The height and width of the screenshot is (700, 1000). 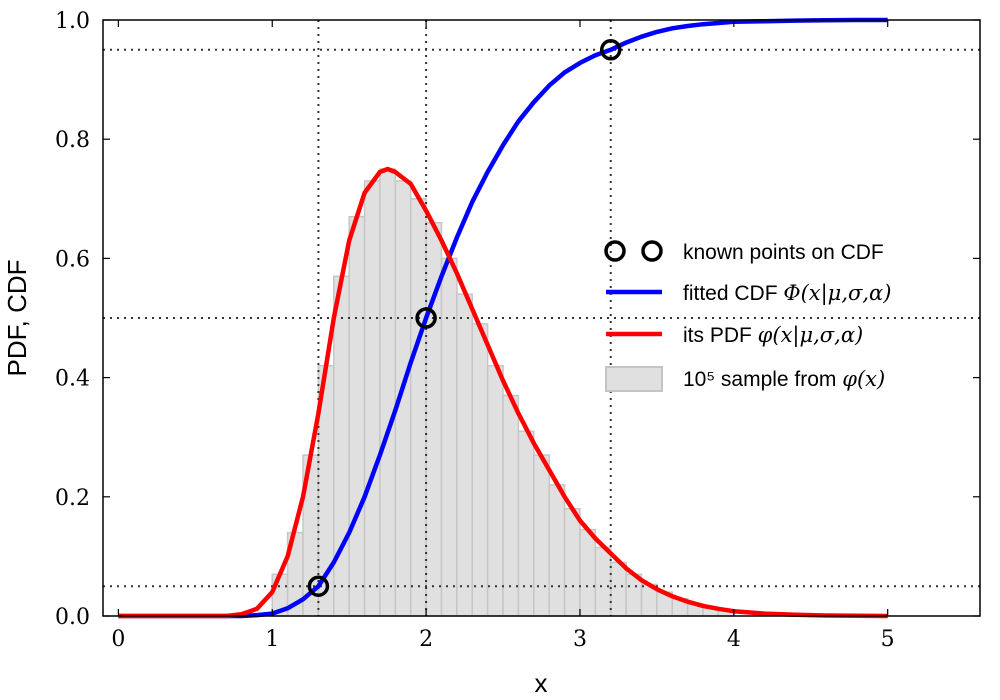 What do you see at coordinates (272, 639) in the screenshot?
I see `x-tick-label: 1` at bounding box center [272, 639].